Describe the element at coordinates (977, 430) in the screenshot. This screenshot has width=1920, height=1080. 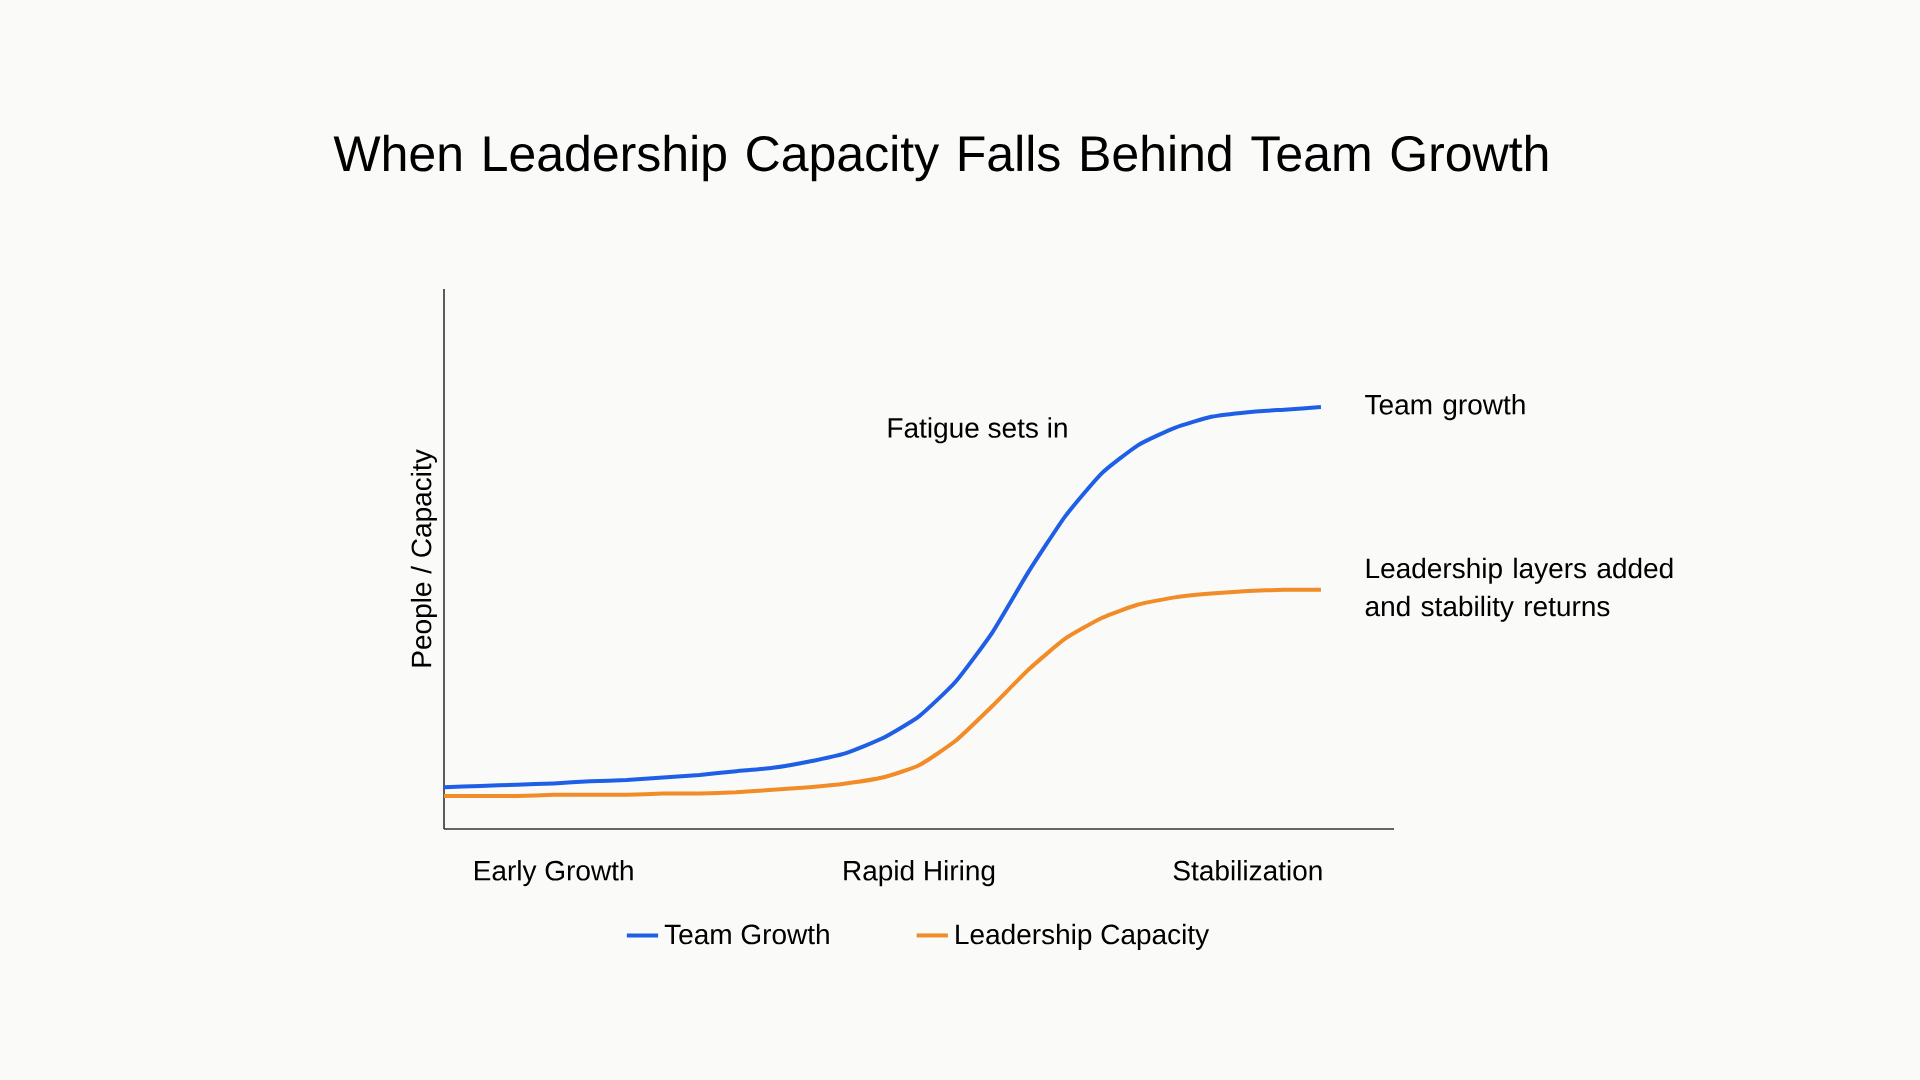
I see `annotation: Fatigue sets in` at that location.